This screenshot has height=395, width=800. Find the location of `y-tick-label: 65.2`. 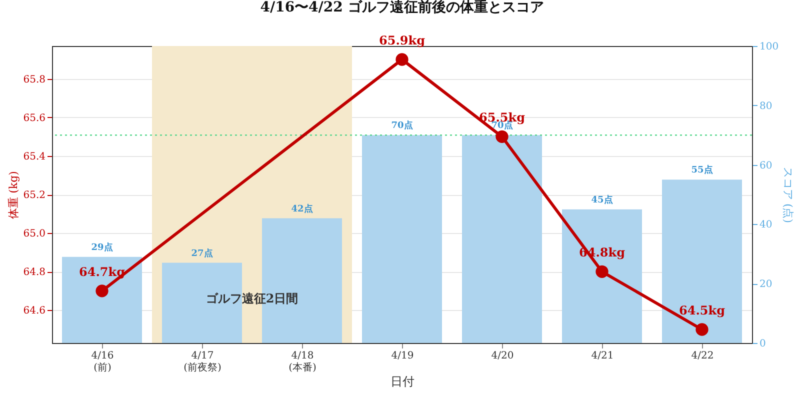

y-tick-label: 65.2 is located at coordinates (34, 195).